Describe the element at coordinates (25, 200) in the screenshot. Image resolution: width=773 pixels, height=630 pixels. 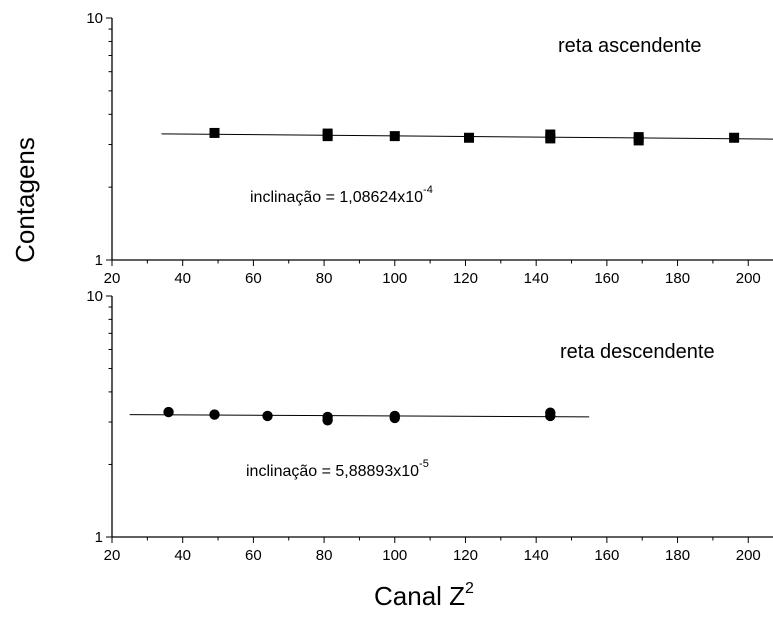
I see `y-axis-label: Contagens` at that location.